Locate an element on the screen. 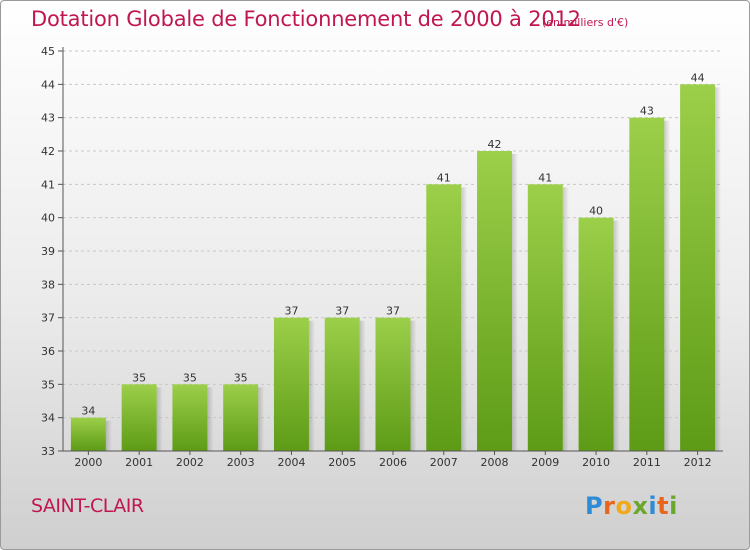 Image resolution: width=750 pixels, height=550 pixels. y-tick-label: 43 is located at coordinates (48, 118).